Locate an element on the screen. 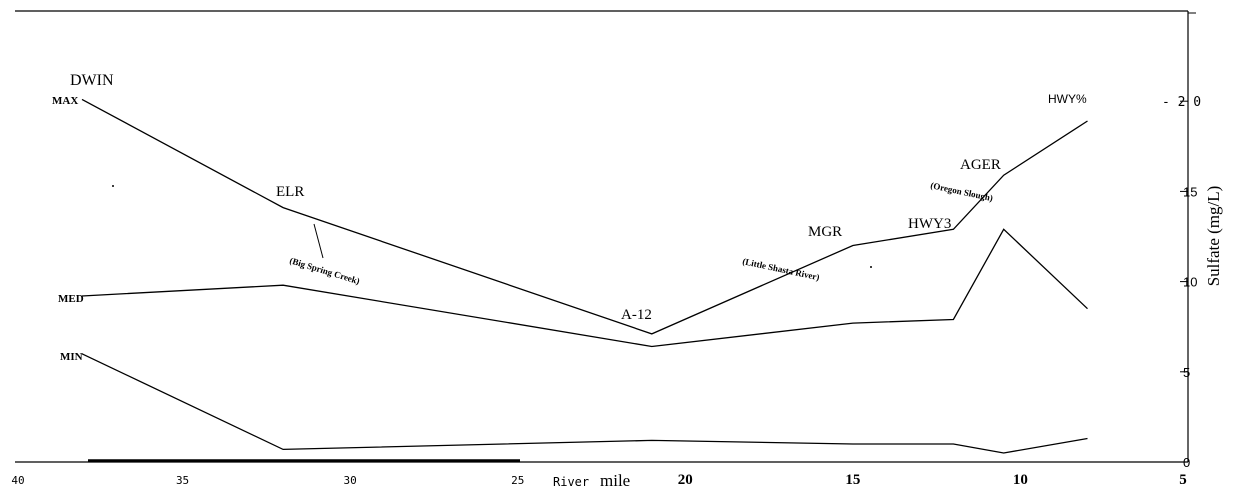  x-axis-label: mile is located at coordinates (615, 480).